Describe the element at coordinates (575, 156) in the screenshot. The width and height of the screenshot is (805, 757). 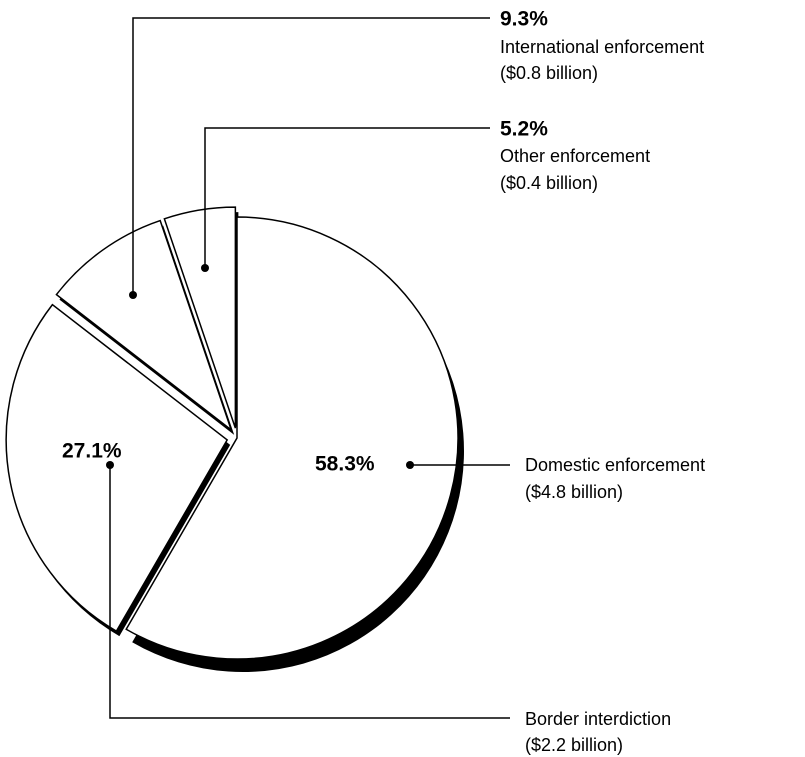
I see `category-label: Other enforcement` at that location.